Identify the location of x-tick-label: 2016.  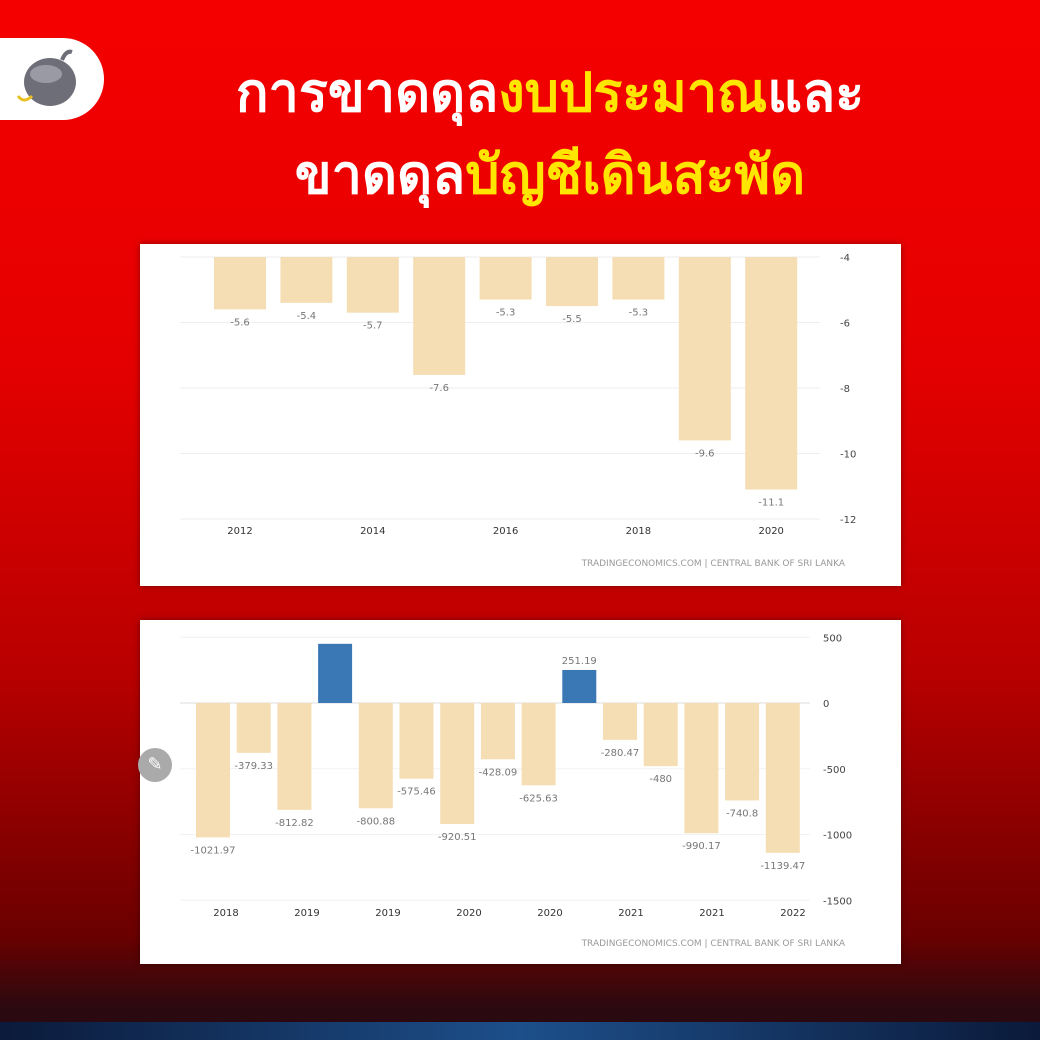
(505, 531).